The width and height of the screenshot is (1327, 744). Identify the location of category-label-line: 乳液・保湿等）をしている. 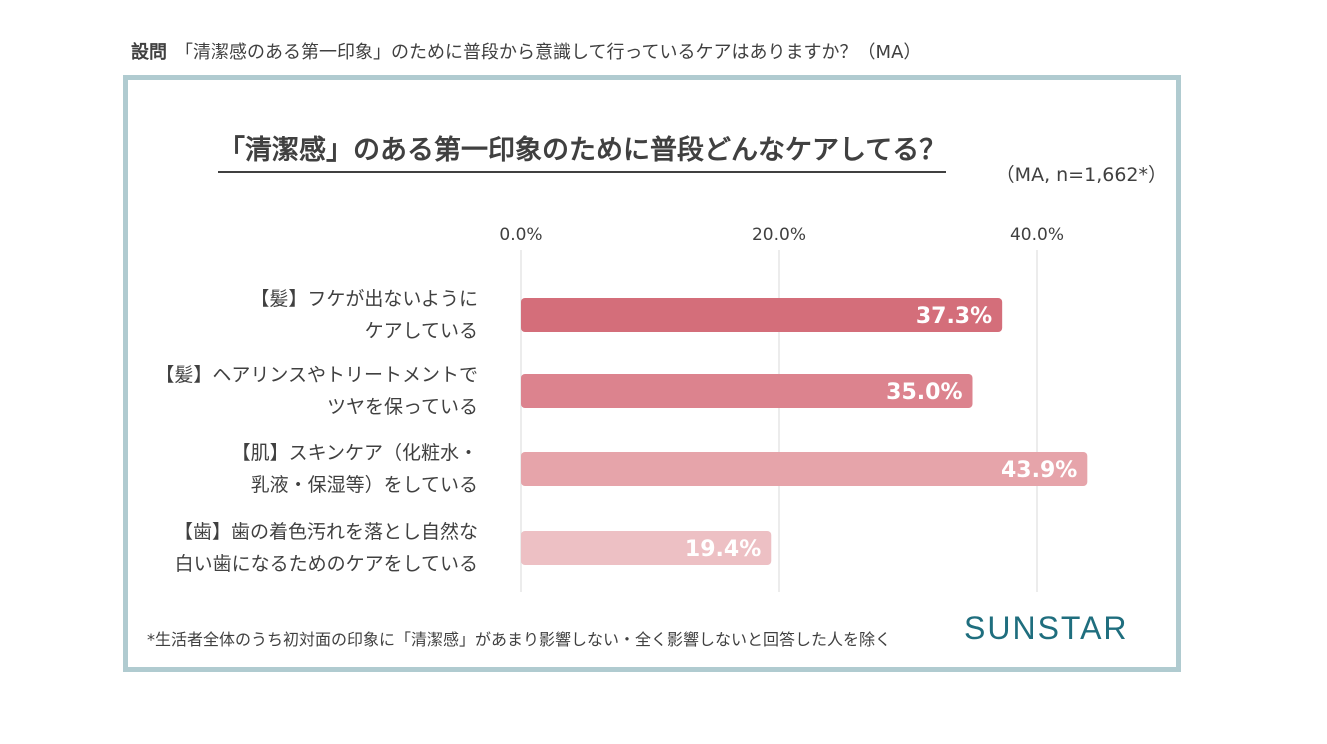
(364, 485).